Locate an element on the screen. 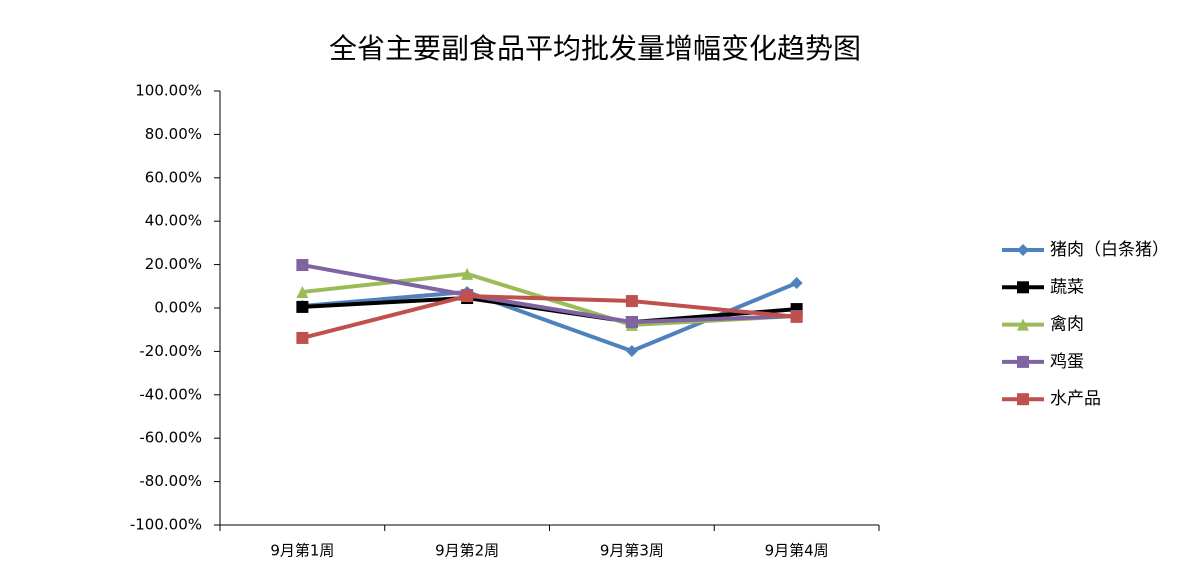  y-tick-label: 80.00% is located at coordinates (173, 134).